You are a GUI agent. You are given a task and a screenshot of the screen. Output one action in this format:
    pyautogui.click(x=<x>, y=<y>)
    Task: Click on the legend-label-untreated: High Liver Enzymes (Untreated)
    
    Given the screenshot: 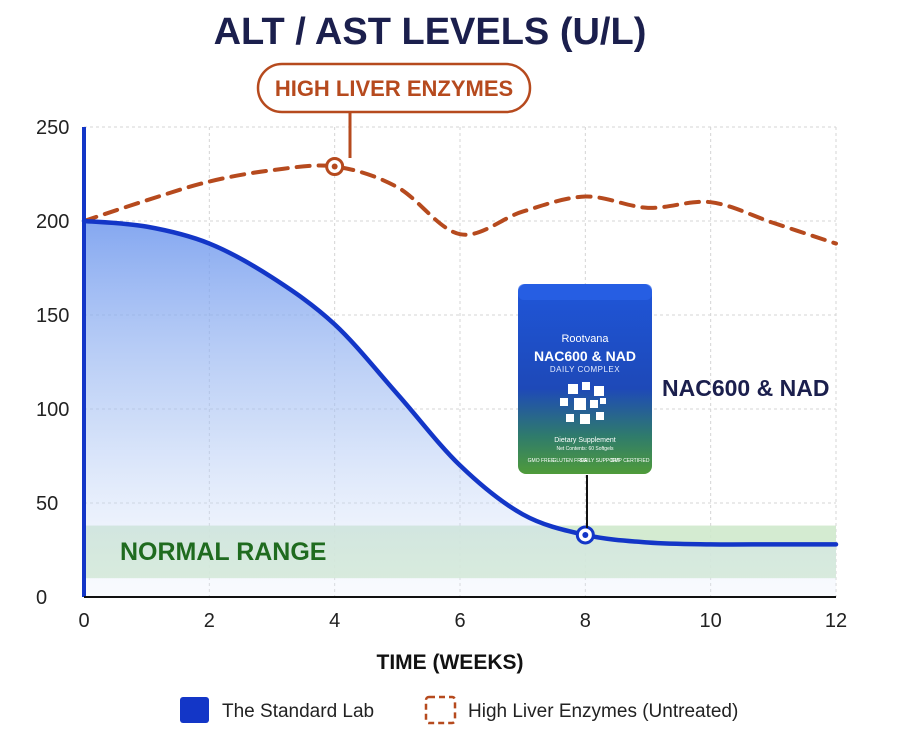 What is the action you would take?
    pyautogui.click(x=603, y=711)
    